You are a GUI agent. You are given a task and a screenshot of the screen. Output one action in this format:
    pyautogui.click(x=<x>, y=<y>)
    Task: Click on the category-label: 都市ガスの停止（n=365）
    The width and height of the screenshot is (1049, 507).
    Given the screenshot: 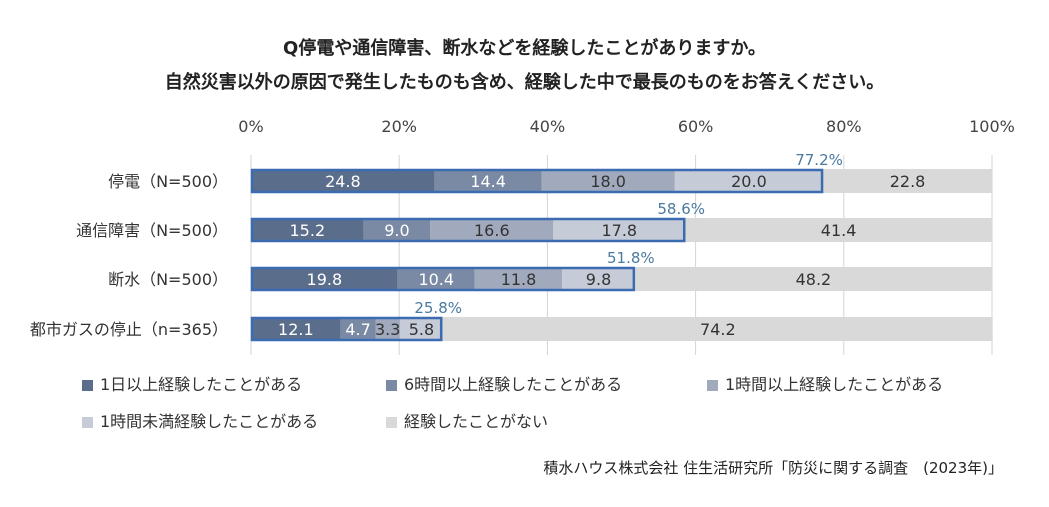 What is the action you would take?
    pyautogui.click(x=129, y=329)
    